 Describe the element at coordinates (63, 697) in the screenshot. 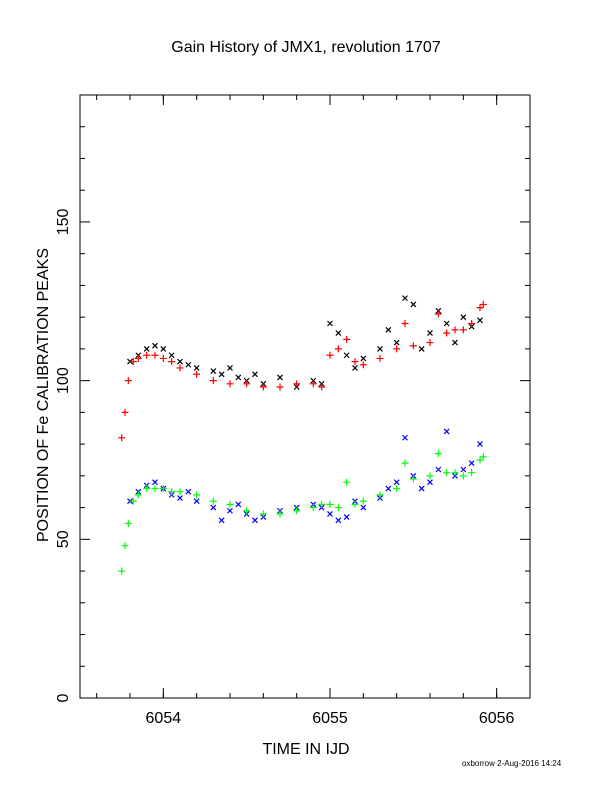

I see `y-tick-label: 0` at that location.